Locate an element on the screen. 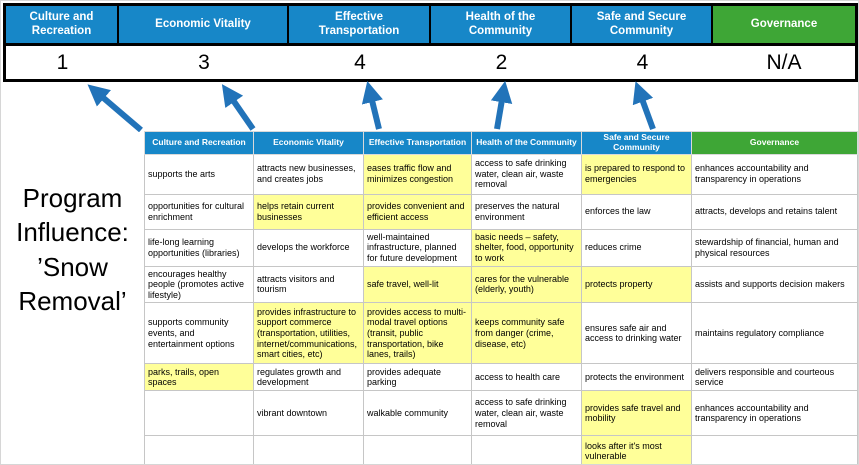 This screenshot has width=859, height=465. matrix-cell: vibrant downtown is located at coordinates (308, 413).